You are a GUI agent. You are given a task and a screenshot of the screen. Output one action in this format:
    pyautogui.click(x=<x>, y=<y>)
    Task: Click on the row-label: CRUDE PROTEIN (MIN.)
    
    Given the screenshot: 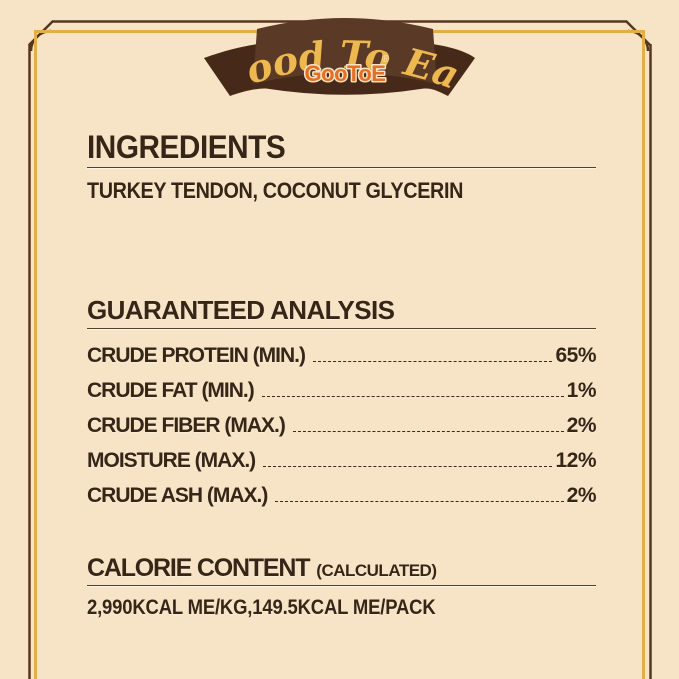 What is the action you would take?
    pyautogui.click(x=196, y=355)
    